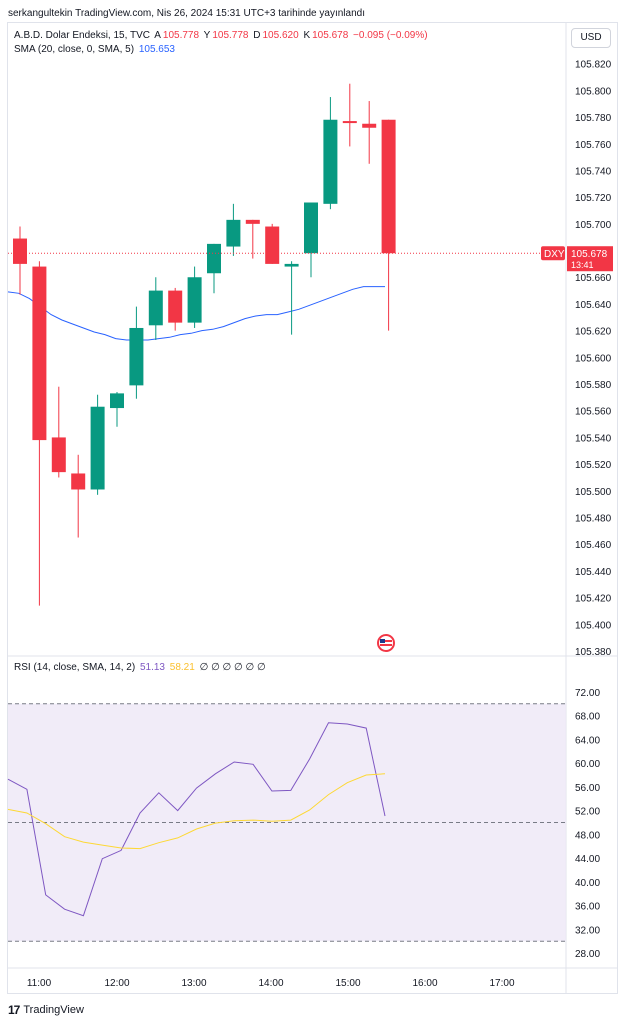 Image resolution: width=628 pixels, height=1024 pixels. What do you see at coordinates (593, 118) in the screenshot?
I see `price-tick-label: 105.780` at bounding box center [593, 118].